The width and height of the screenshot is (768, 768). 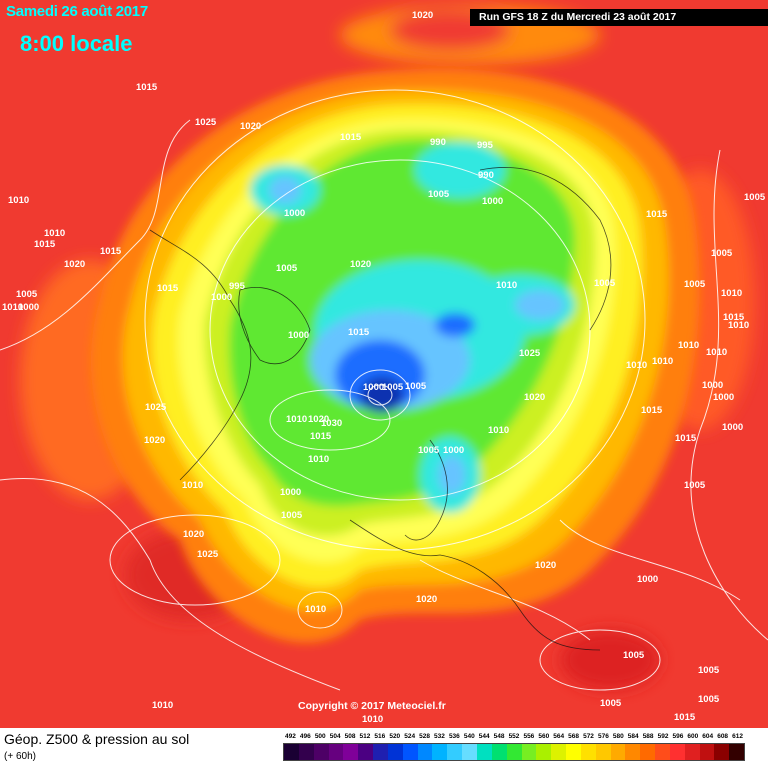 I want to click on coast-europe, so click(x=475, y=585).